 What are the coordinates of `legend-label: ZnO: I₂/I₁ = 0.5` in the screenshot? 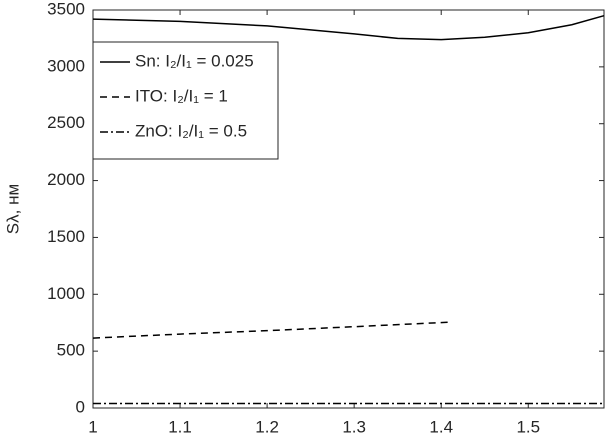 It's located at (191, 130).